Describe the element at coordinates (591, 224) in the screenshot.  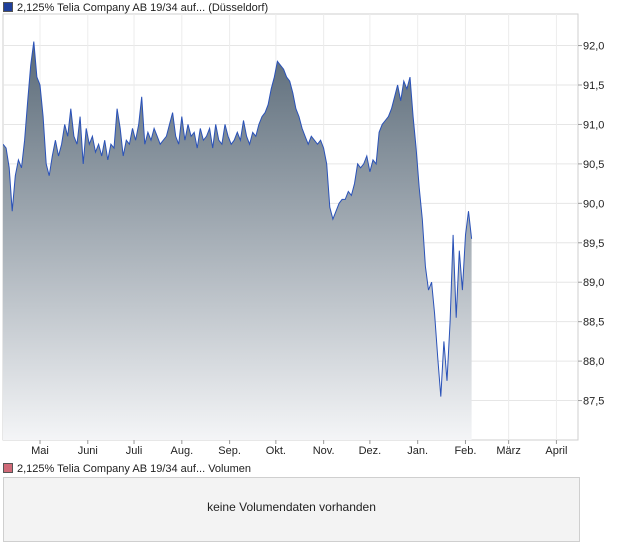
I see `y-axis-ticks: 87,5 88,0 88,5 89,0 89,5 90,0 90,5 91,0 91,5 92,0` at that location.